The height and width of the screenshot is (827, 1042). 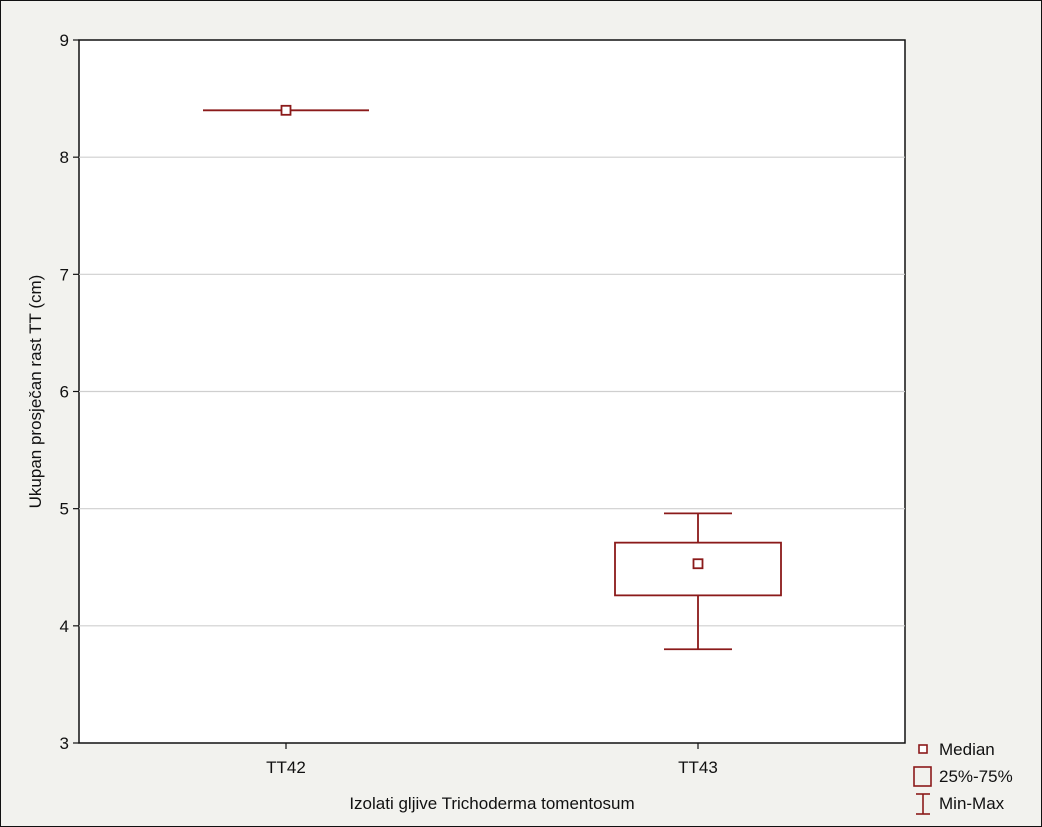 What do you see at coordinates (698, 767) in the screenshot?
I see `x-tick-label: TT43` at bounding box center [698, 767].